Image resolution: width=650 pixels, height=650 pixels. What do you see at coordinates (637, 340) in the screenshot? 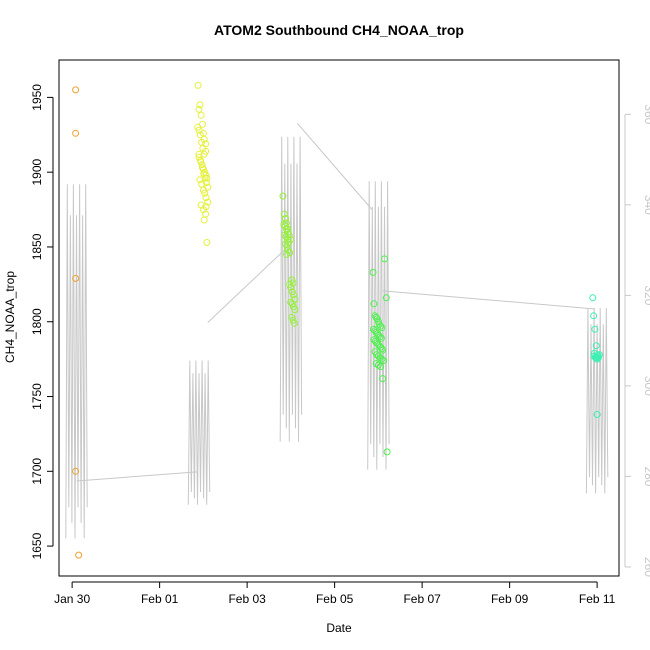
I see `y-axis-right: 260 280 300 320 340 360` at bounding box center [637, 340].